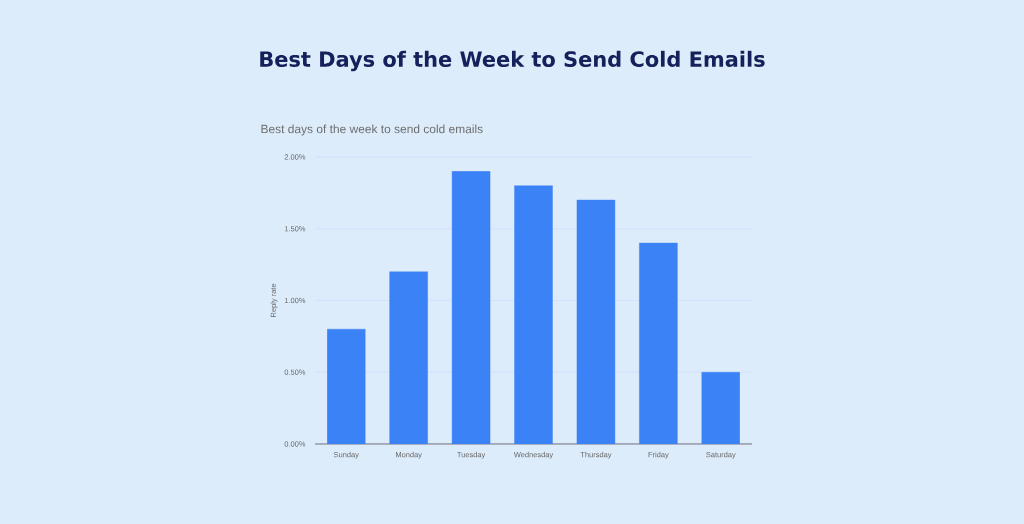  What do you see at coordinates (372, 130) in the screenshot?
I see `chart-subtitle: Best days of the week to send cold emails` at bounding box center [372, 130].